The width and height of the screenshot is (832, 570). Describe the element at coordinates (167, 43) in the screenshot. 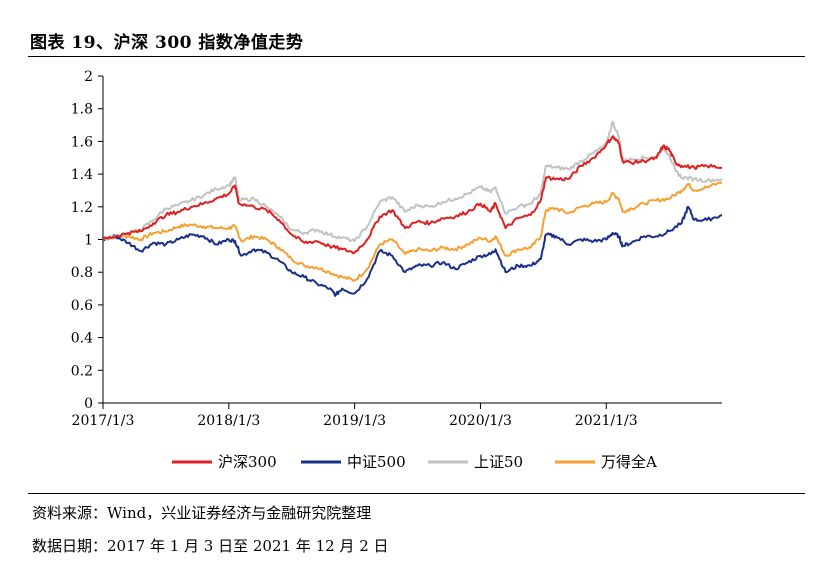

I see `page-title: 图表 19、沪深 300 指数净值走势` at that location.